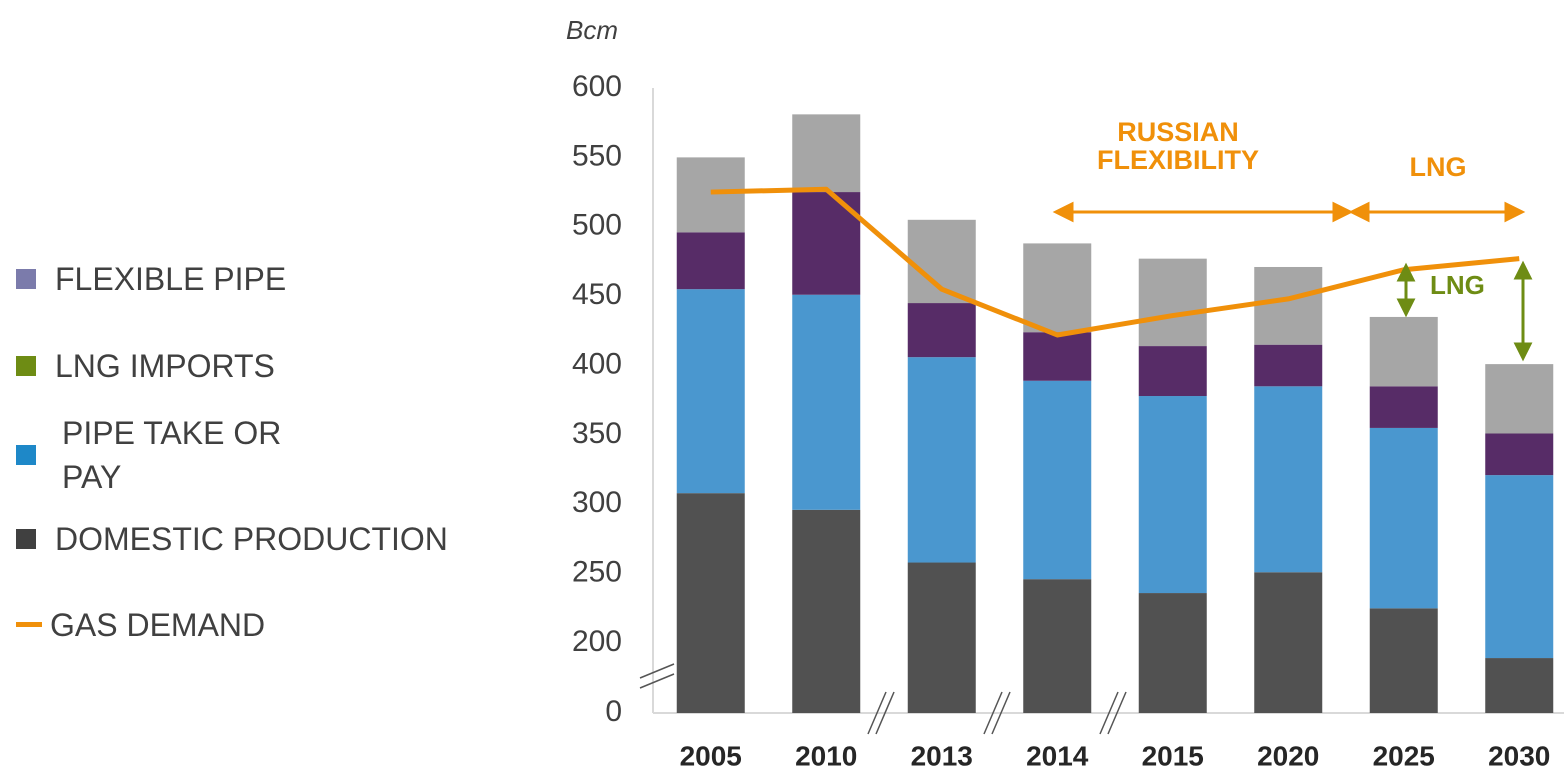  What do you see at coordinates (1404, 755) in the screenshot?
I see `x-tick-label: 2025` at bounding box center [1404, 755].